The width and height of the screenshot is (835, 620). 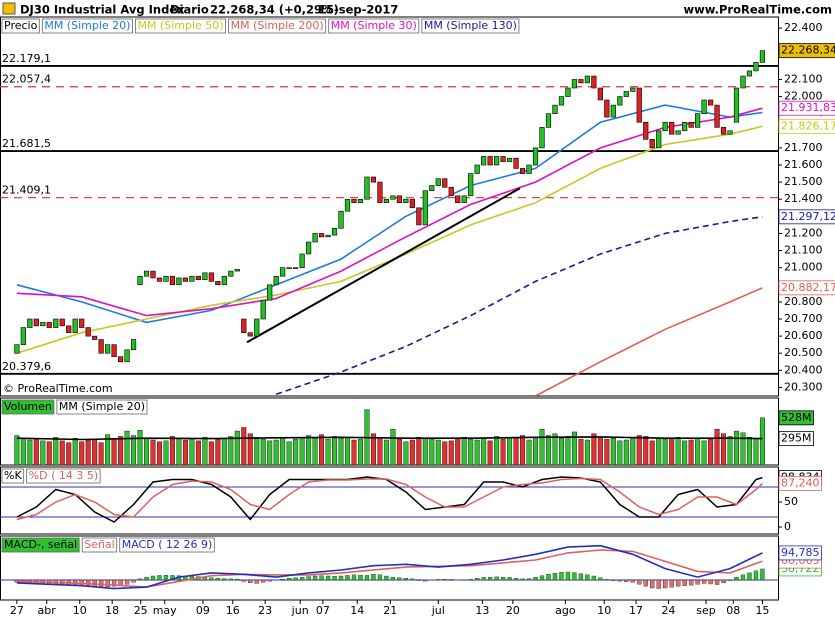 I want to click on tag-text: Señal, so click(x=99, y=544).